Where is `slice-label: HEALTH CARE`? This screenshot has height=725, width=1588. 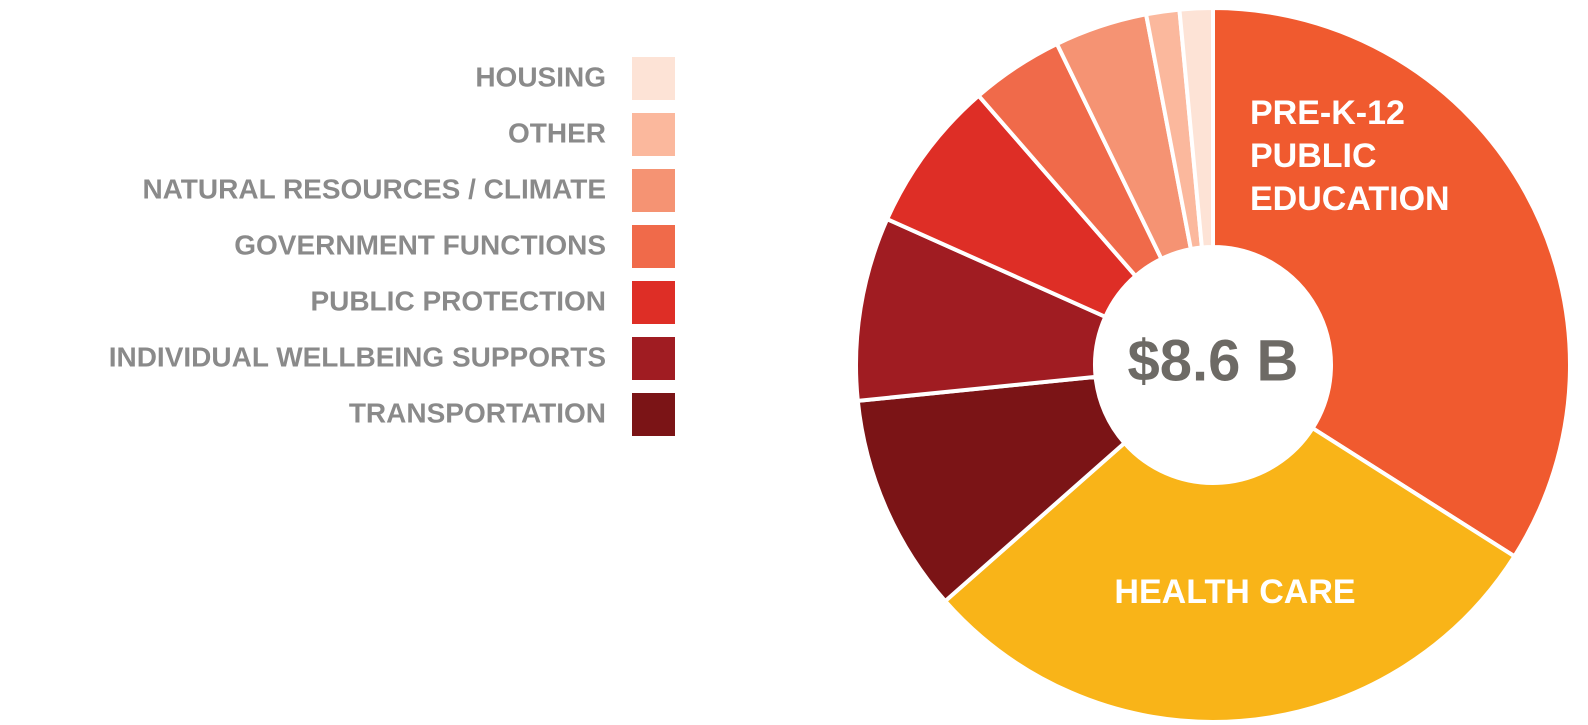 slice-label: HEALTH CARE is located at coordinates (1234, 592).